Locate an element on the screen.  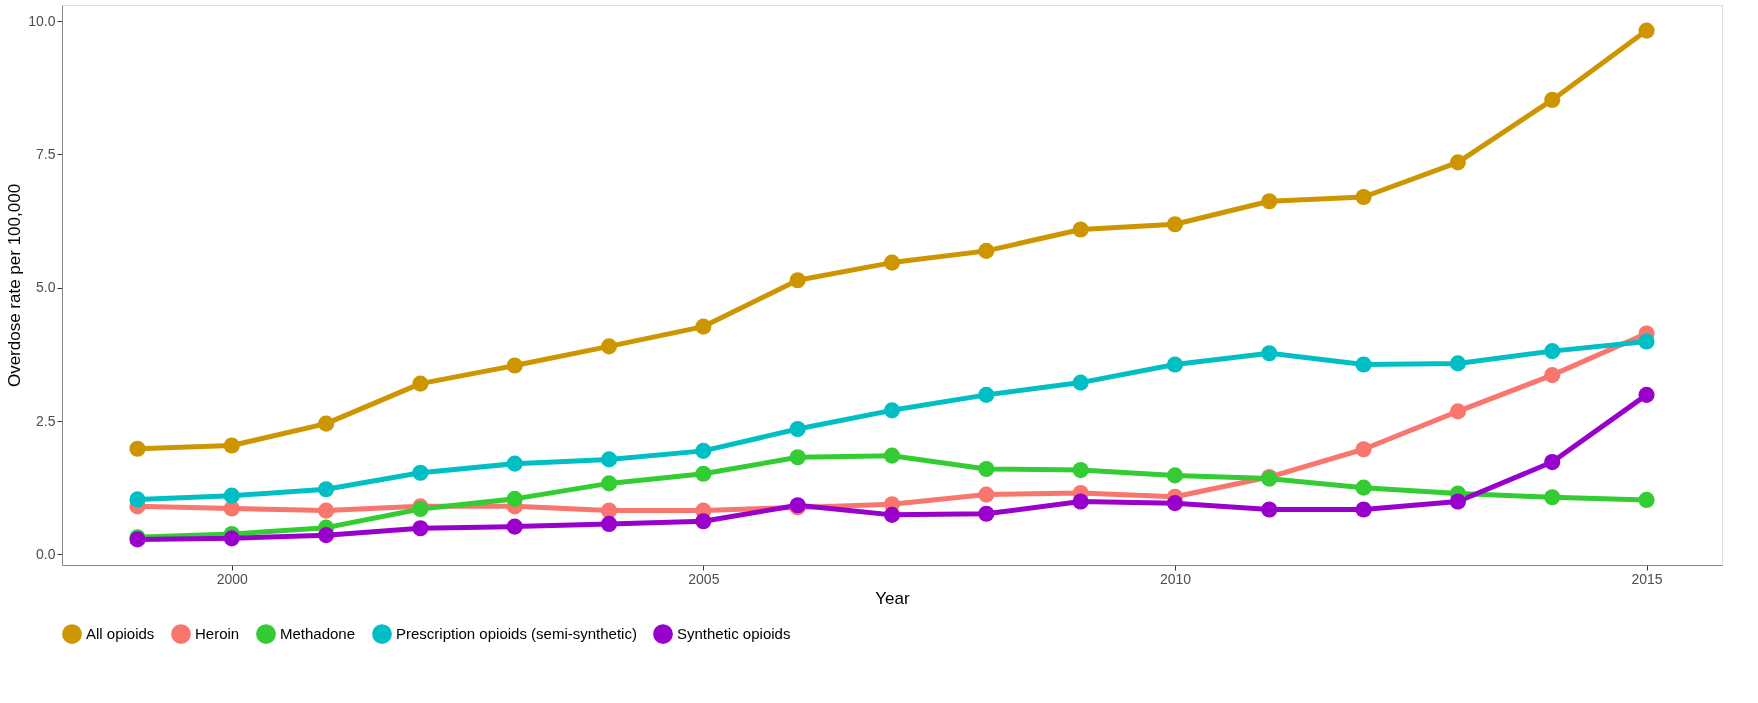
x-axis-title: Year is located at coordinates (893, 598).